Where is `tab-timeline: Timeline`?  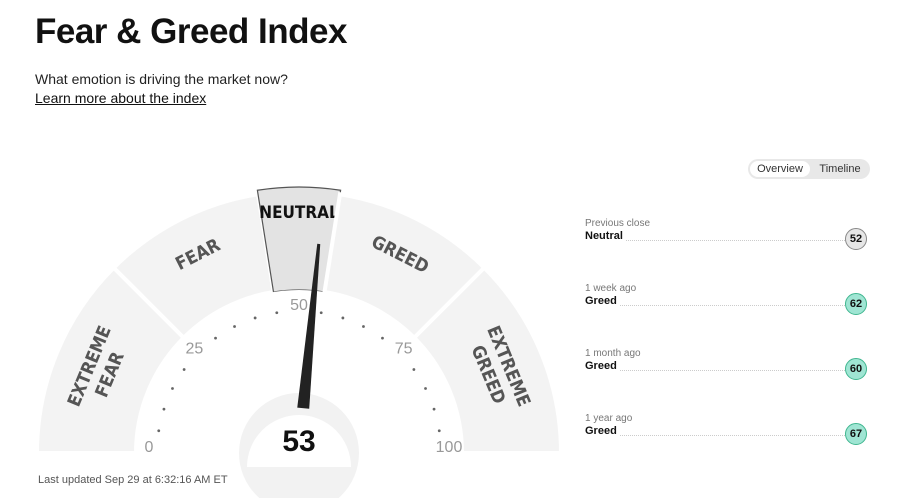
tab-timeline: Timeline is located at coordinates (840, 169).